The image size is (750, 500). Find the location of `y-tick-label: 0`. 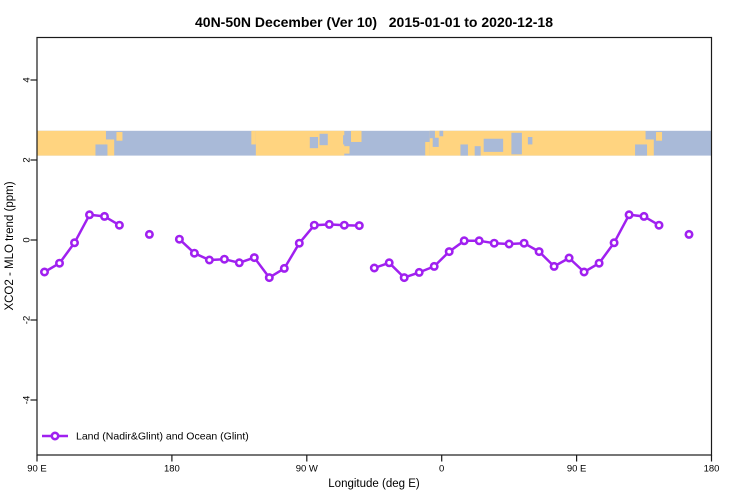

y-tick-label: 0 is located at coordinates (27, 239).